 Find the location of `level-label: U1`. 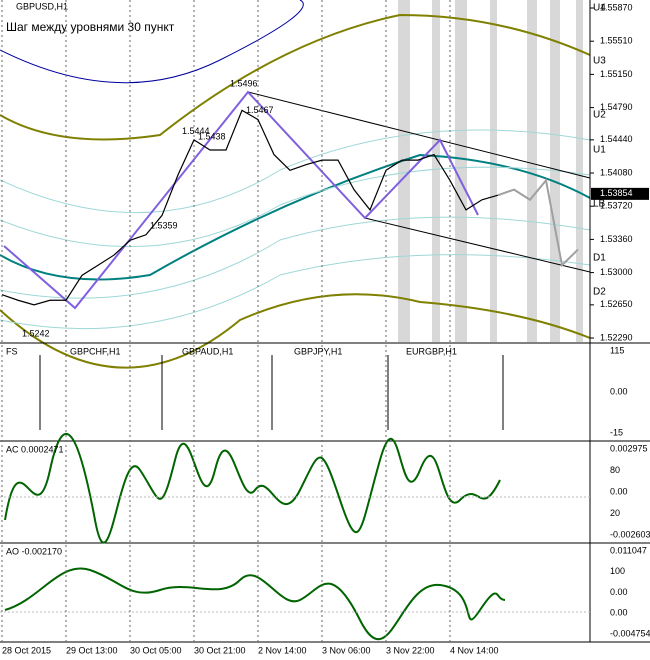

level-label: U1 is located at coordinates (599, 150).